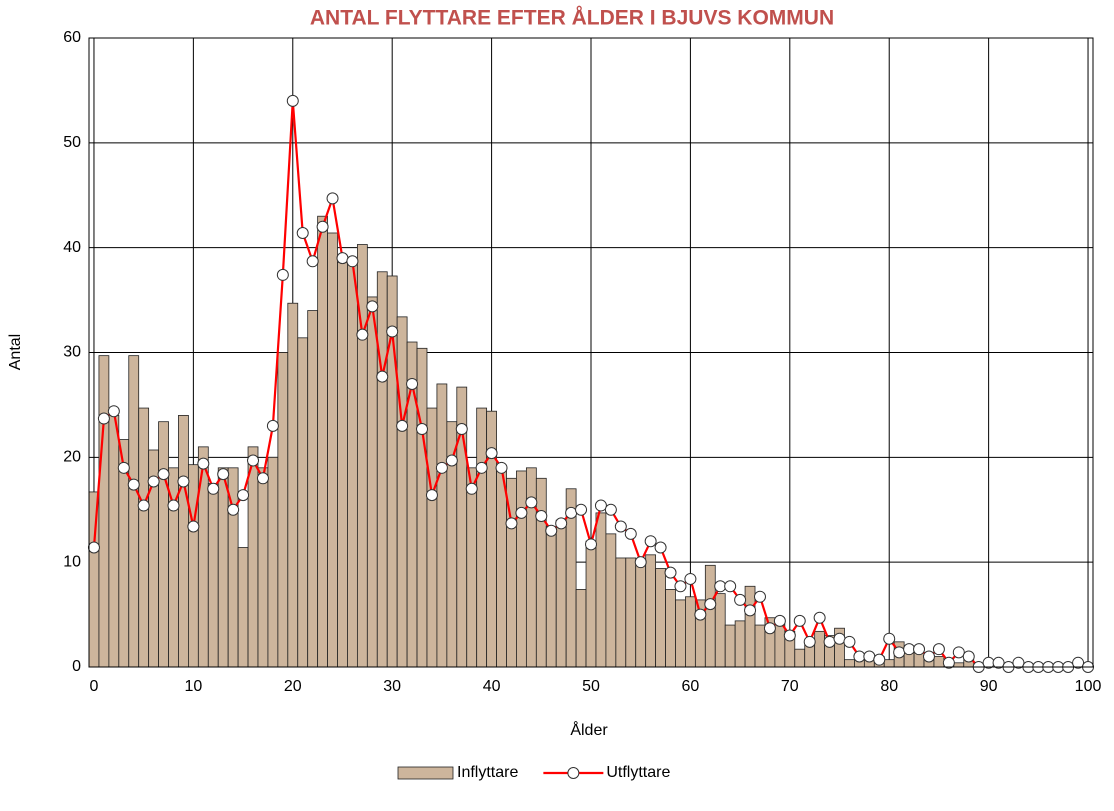 The image size is (1114, 811). Describe the element at coordinates (591, 686) in the screenshot. I see `x-tick-label: 50` at that location.